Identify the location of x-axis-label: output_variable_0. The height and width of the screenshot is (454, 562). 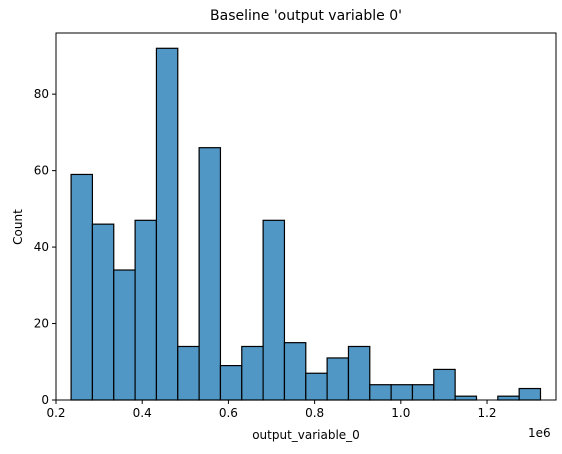
(306, 435).